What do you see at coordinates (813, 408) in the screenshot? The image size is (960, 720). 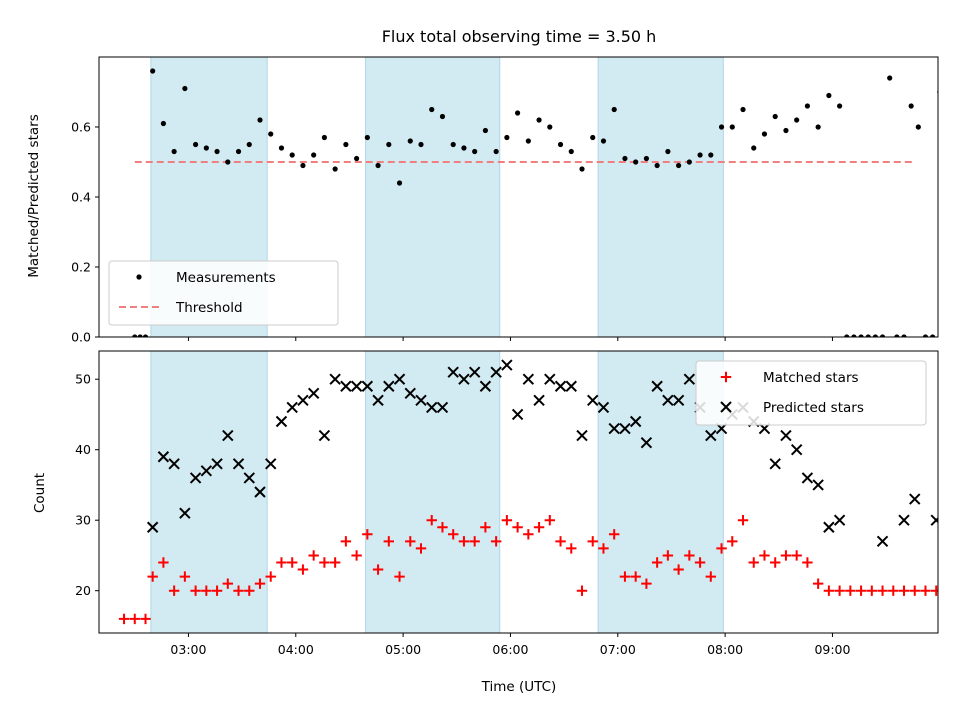 I see `legend-label: Predicted stars` at bounding box center [813, 408].